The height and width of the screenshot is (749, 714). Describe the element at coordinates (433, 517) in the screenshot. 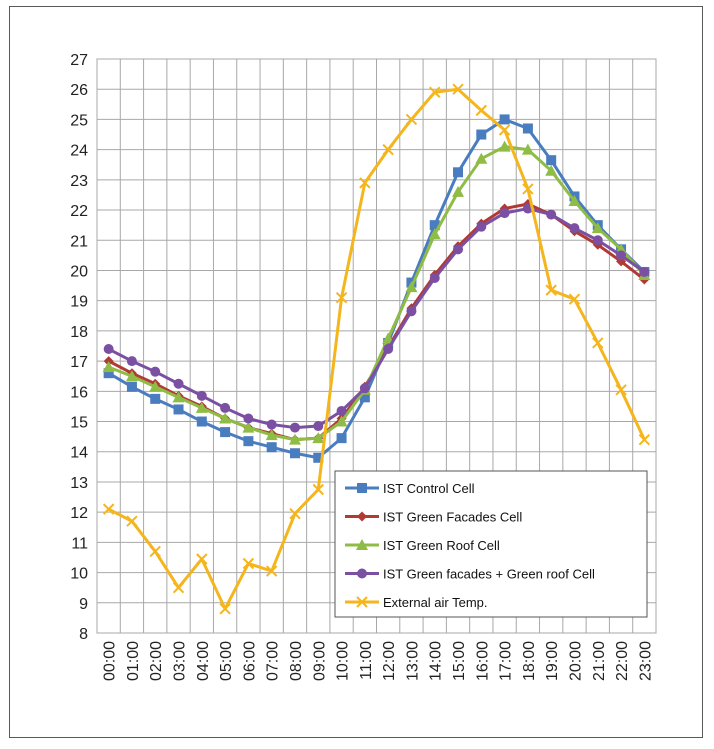

I see `legend-item: IST Green Facades Cell` at that location.